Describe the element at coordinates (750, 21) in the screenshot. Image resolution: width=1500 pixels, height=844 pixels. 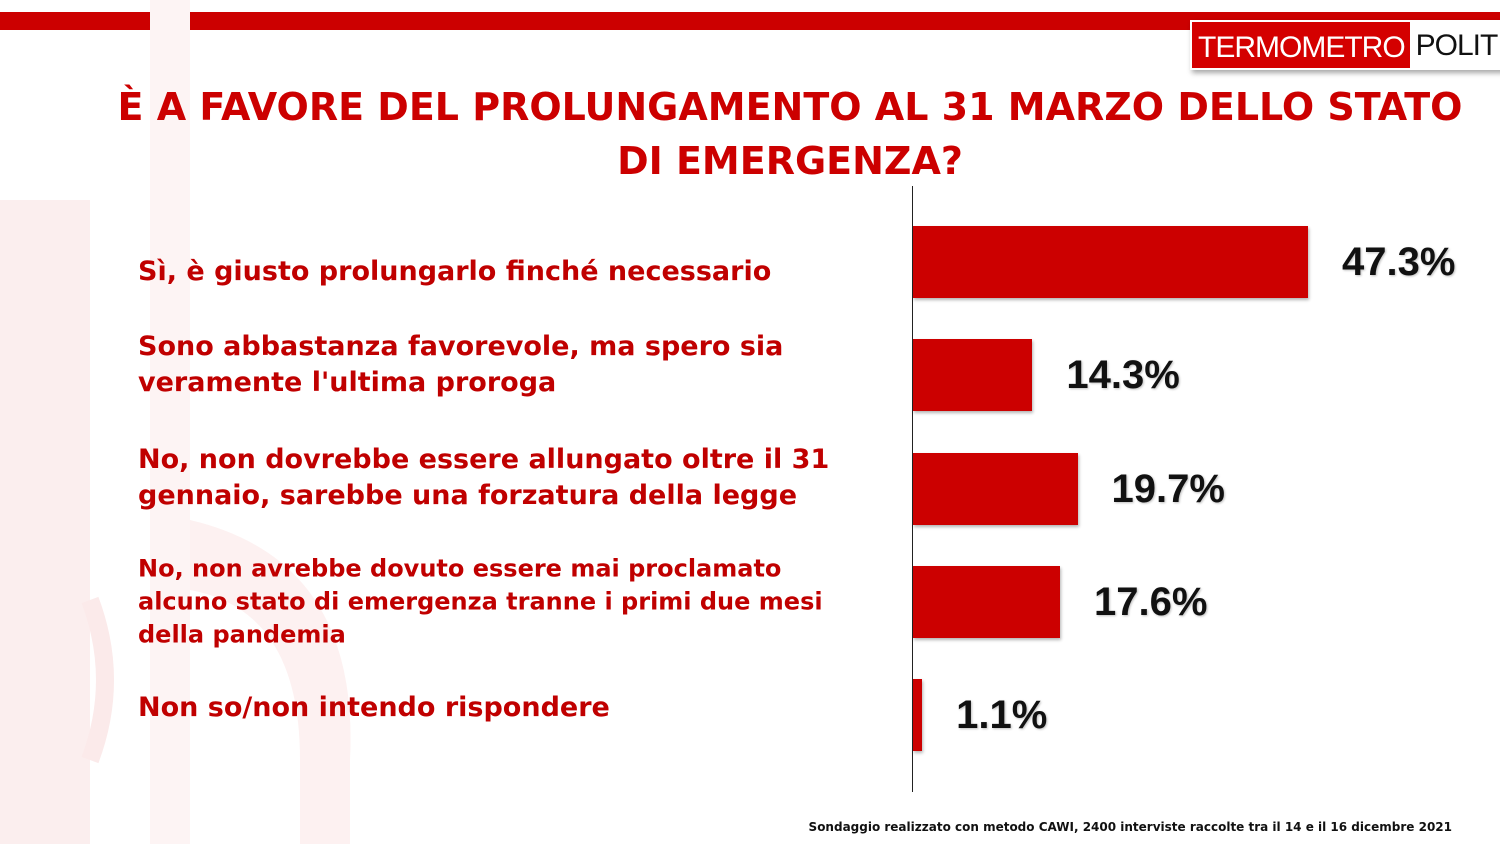
I see `top-red-band` at that location.